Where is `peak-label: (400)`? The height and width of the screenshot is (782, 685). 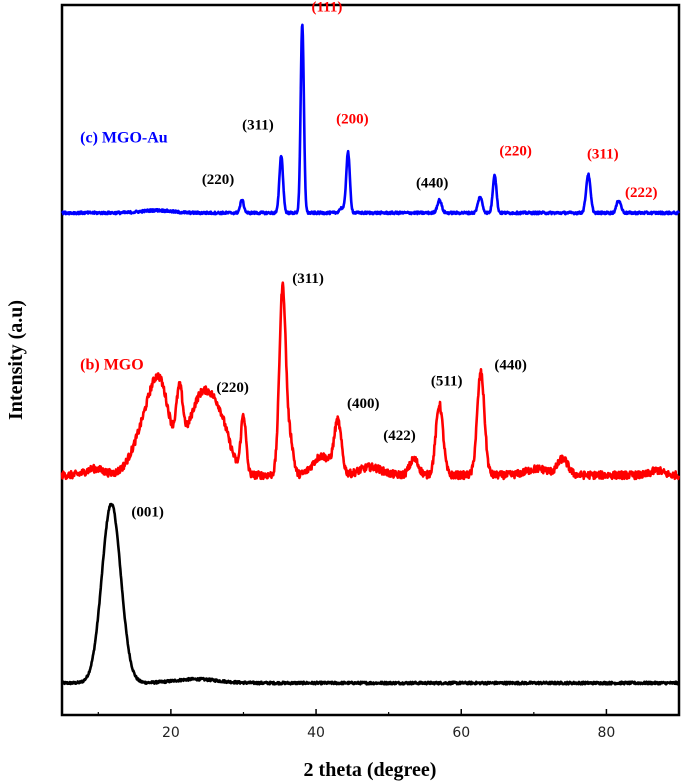 peak-label: (400) is located at coordinates (363, 404).